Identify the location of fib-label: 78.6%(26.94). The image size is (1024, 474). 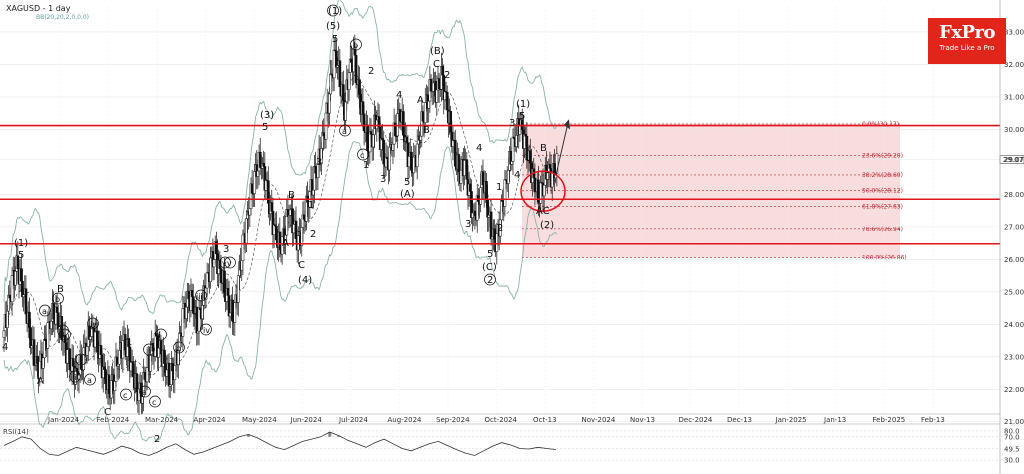
(882, 229).